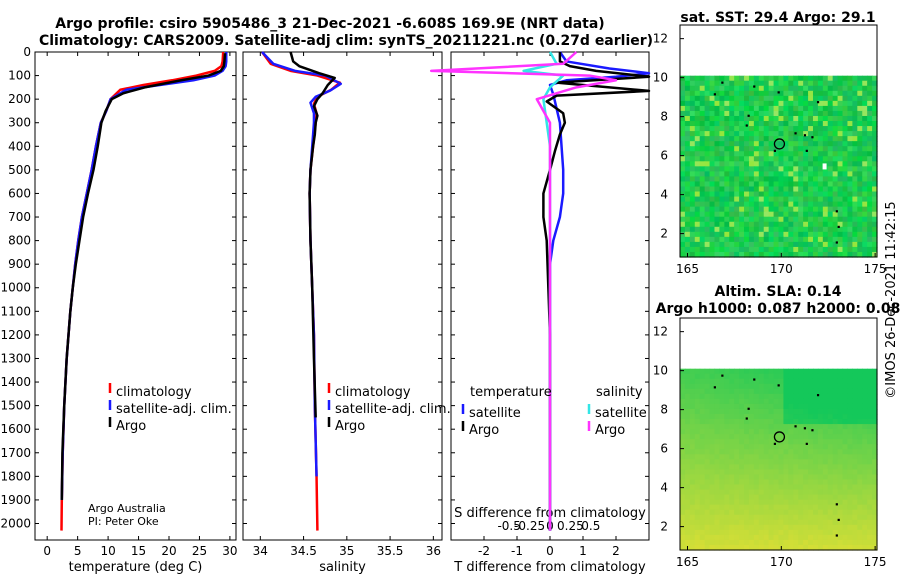 The image size is (900, 580). What do you see at coordinates (484, 551) in the screenshot?
I see `difference-xtick-label: -2` at bounding box center [484, 551].